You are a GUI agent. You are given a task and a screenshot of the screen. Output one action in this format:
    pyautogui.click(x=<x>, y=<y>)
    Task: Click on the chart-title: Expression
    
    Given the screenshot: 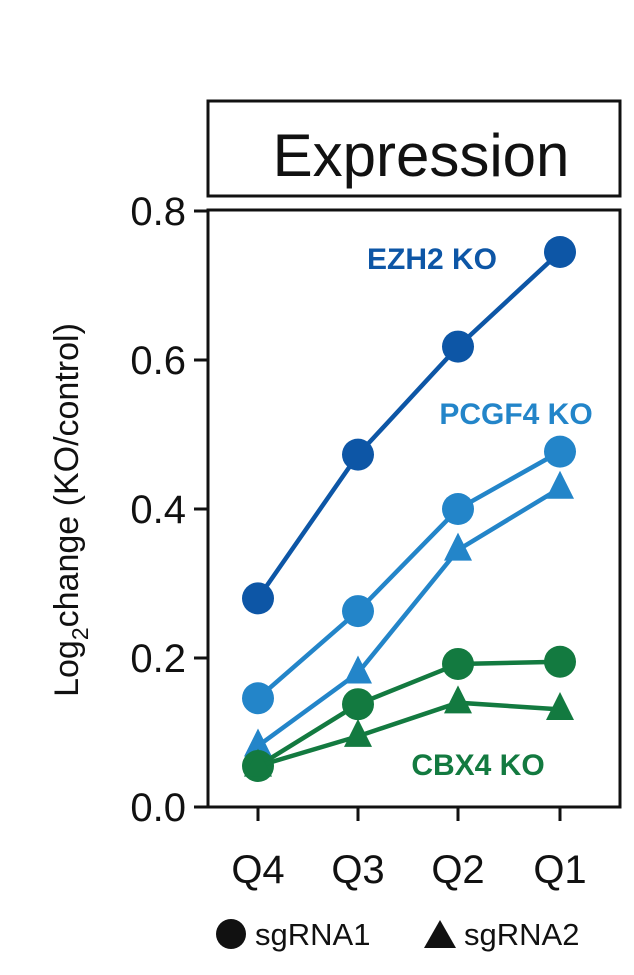 What is the action you would take?
    pyautogui.click(x=421, y=155)
    